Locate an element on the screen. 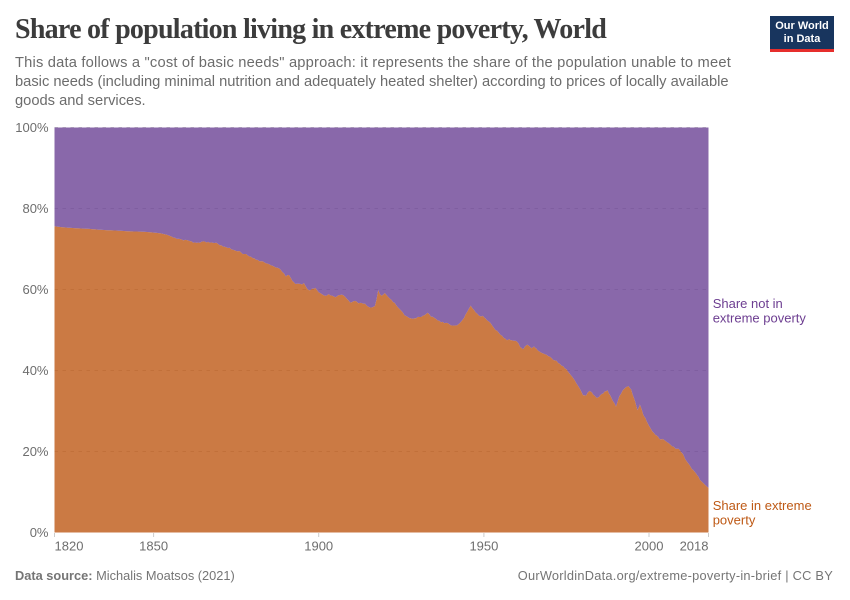 Image resolution: width=850 pixels, height=600 pixels. svg-text: Share not in is located at coordinates (748, 303).